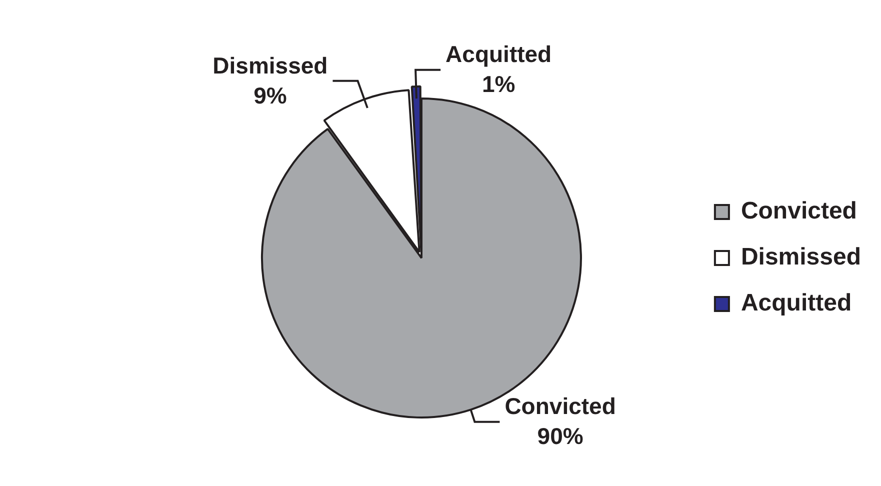  Describe the element at coordinates (499, 84) in the screenshot. I see `data-label: 1%` at that location.